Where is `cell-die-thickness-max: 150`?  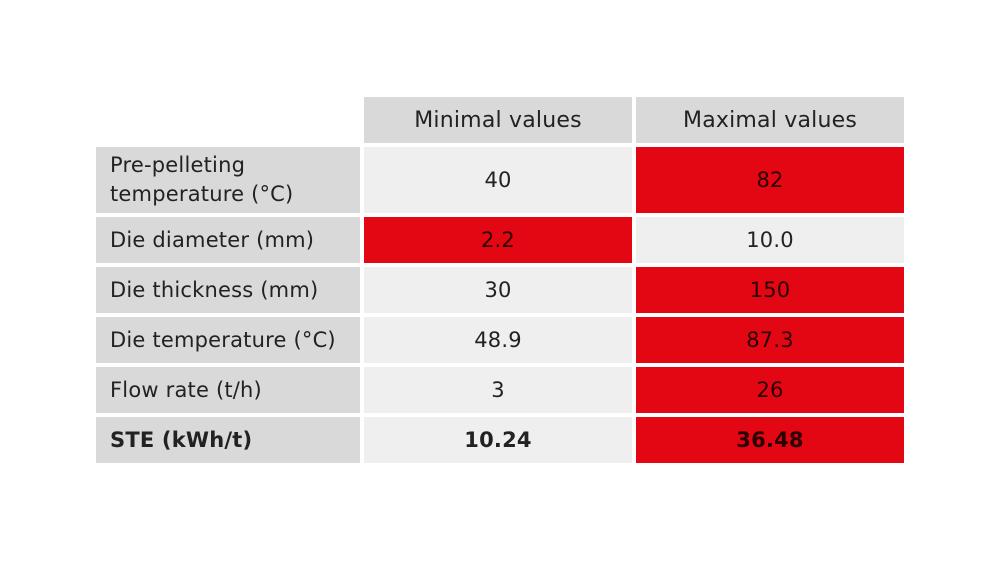 cell-die-thickness-max: 150 is located at coordinates (770, 290).